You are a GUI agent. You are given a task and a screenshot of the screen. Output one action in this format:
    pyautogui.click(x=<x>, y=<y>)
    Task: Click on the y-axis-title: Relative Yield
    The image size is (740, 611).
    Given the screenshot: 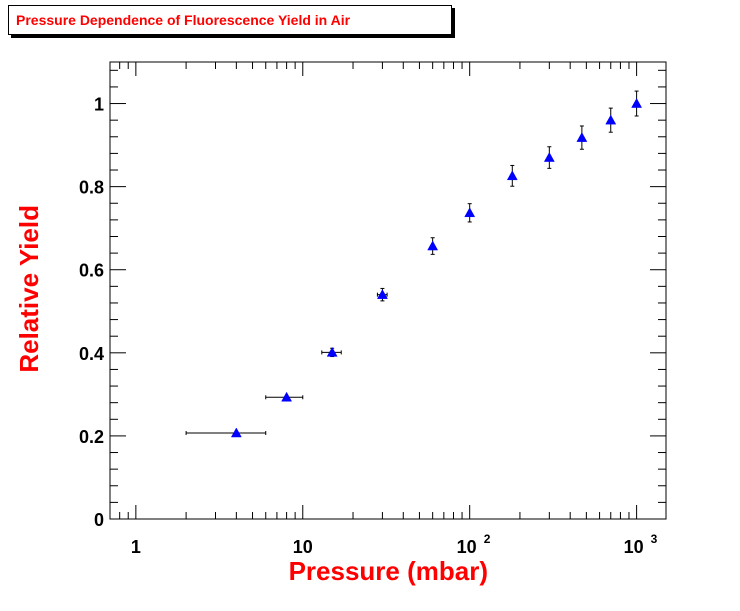 What is the action you would take?
    pyautogui.click(x=29, y=289)
    